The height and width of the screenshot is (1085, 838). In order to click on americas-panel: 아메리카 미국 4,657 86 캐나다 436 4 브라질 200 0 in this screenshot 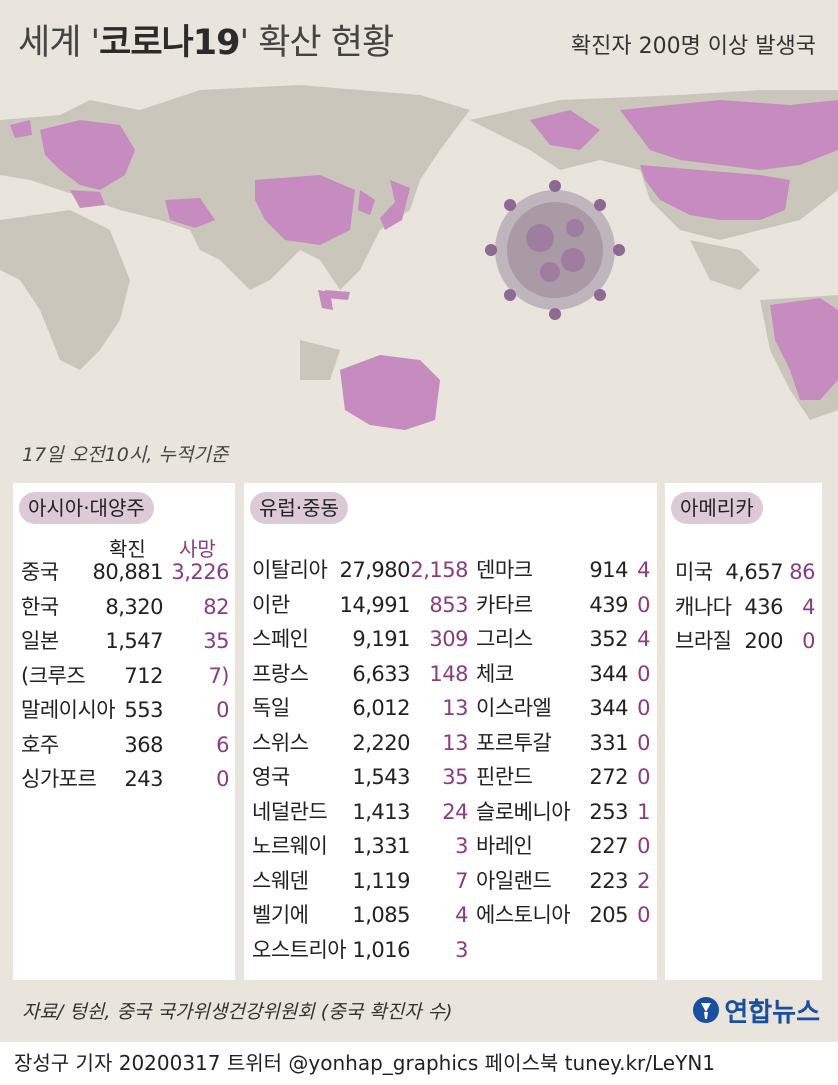, I will do `click(743, 731)`.